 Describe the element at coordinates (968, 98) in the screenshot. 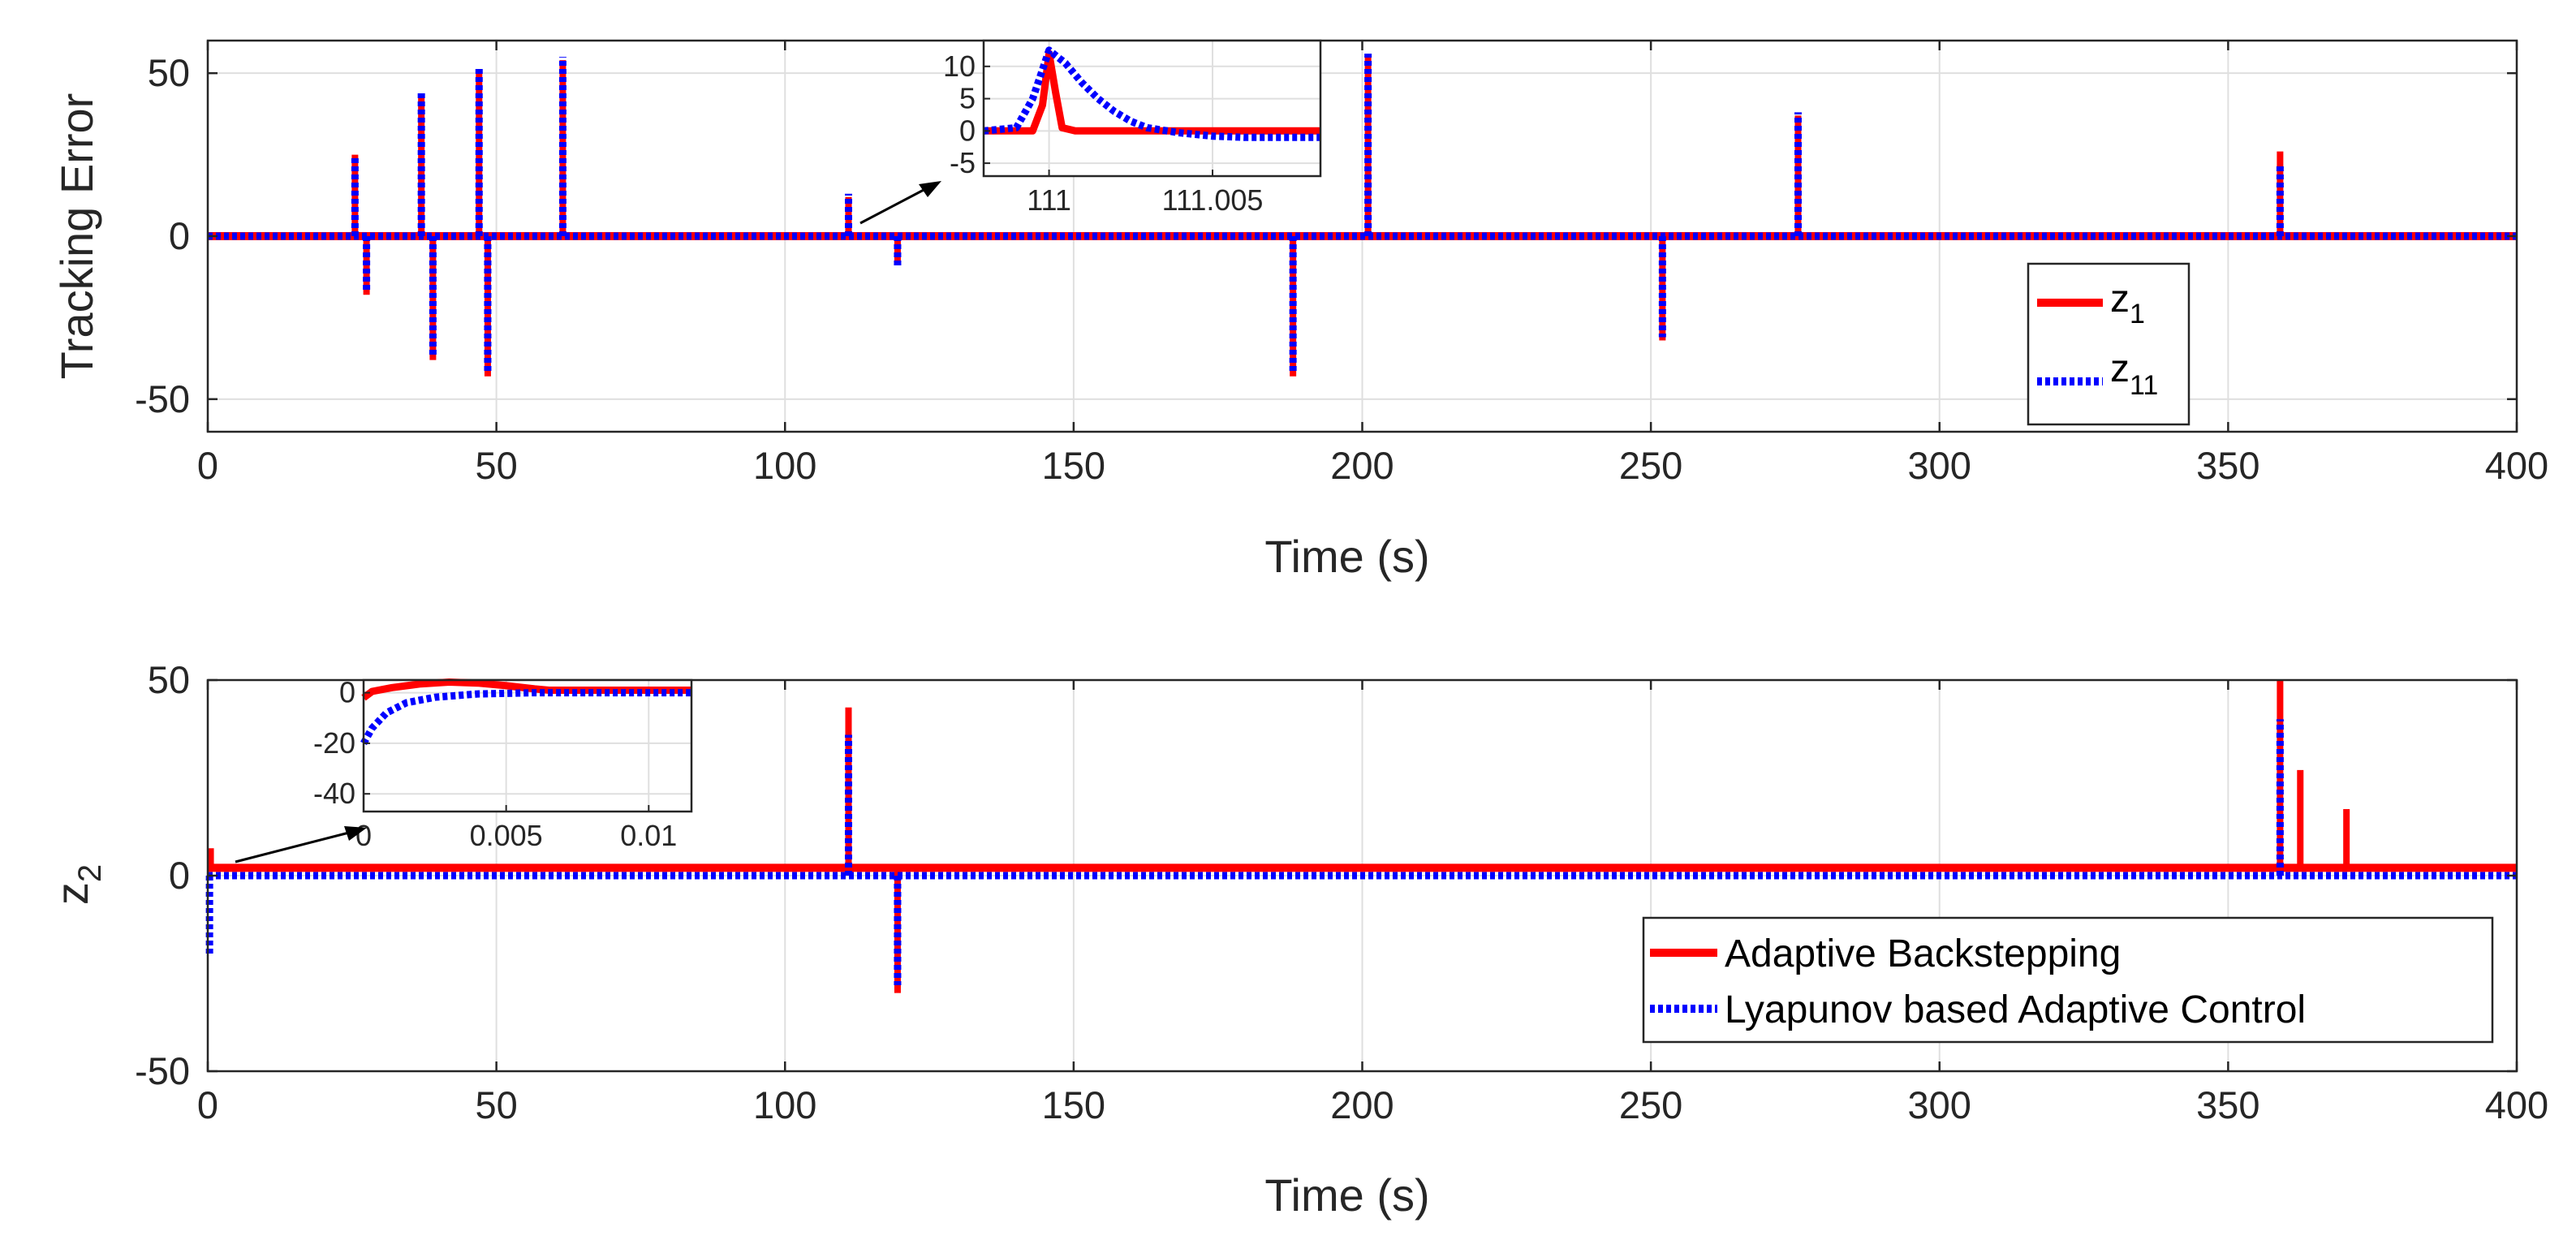

I see `inset-y-tick-label: 5` at that location.